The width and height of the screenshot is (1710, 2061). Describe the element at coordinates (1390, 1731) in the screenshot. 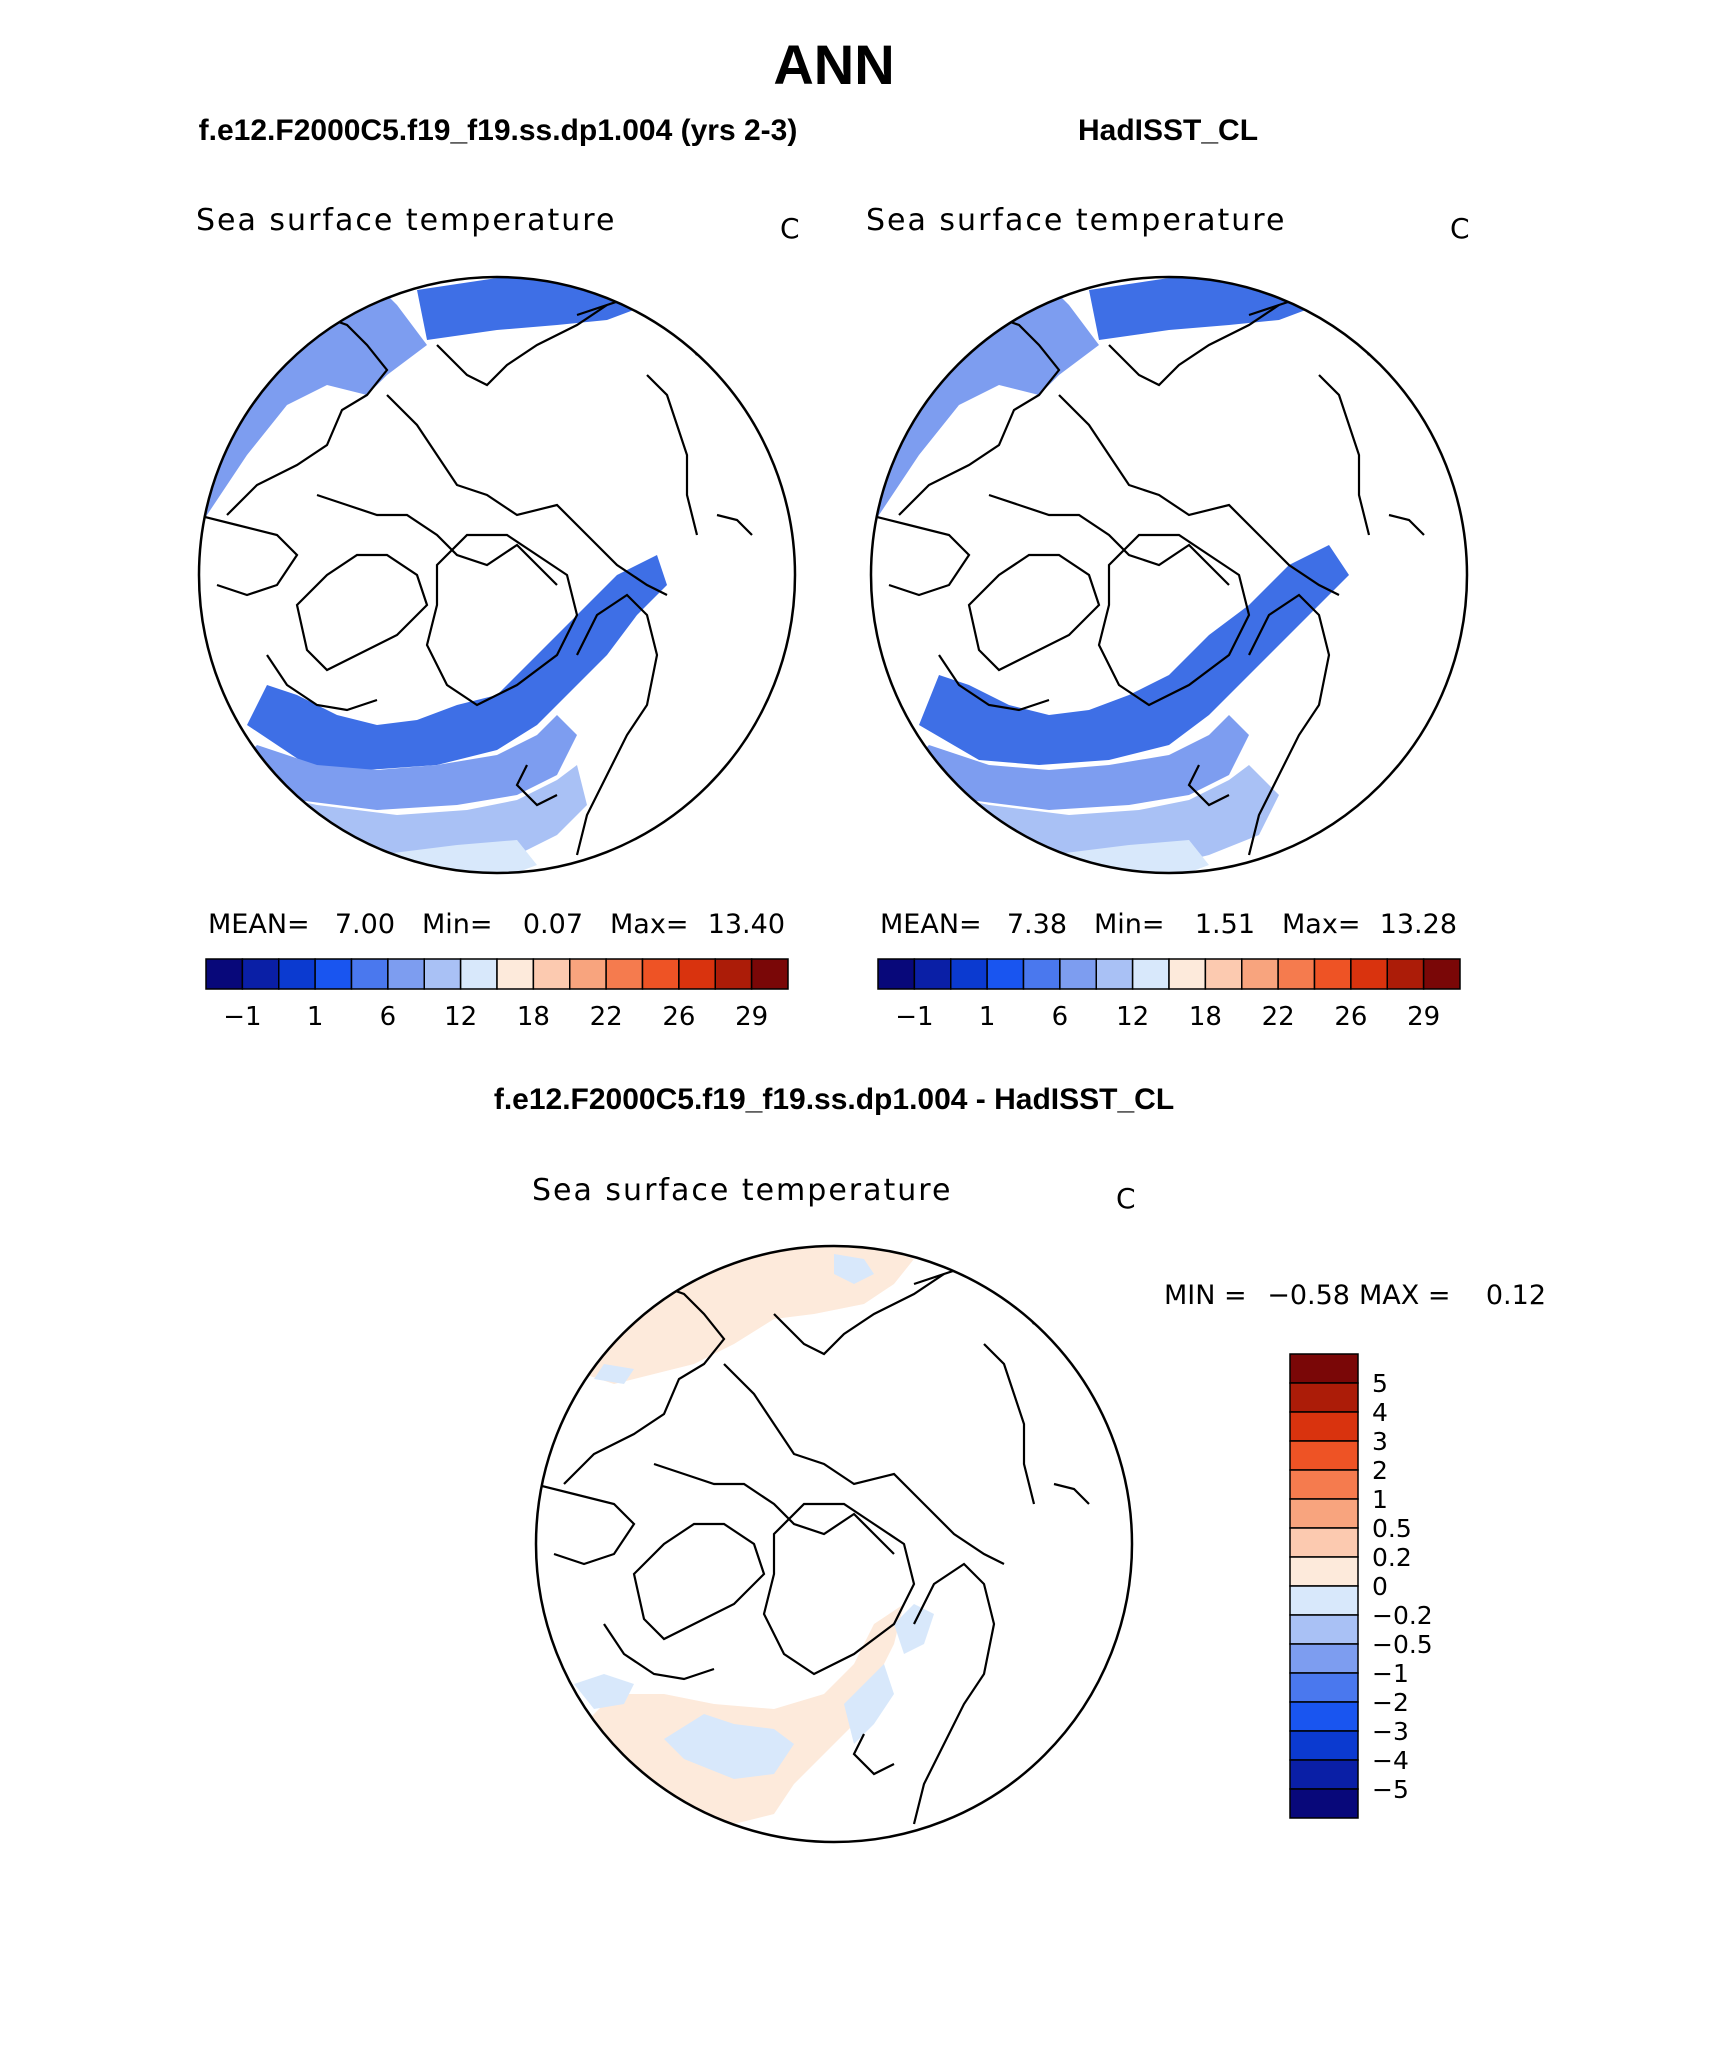

I see `colorbar-tick-label: −3` at that location.